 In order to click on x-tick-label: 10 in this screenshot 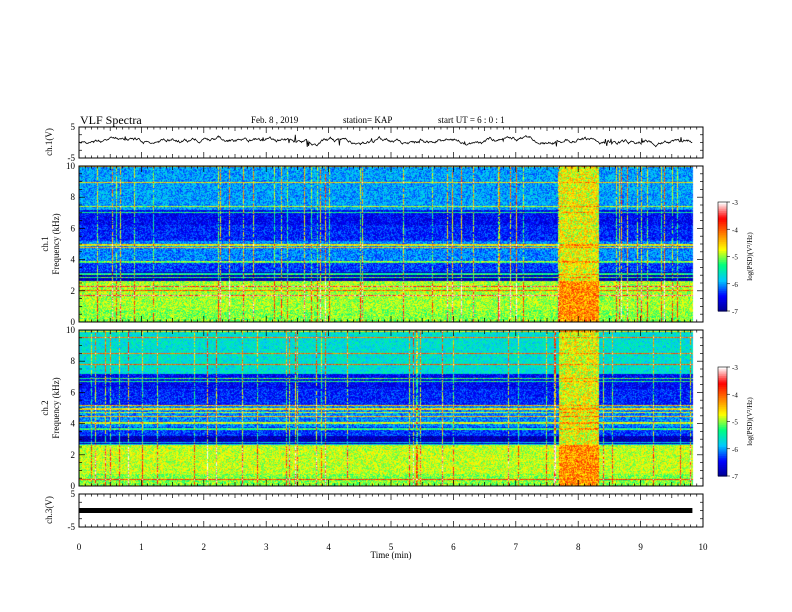, I will do `click(704, 547)`.